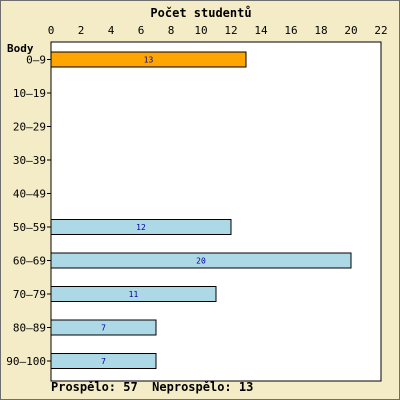 The image size is (400, 400). Describe the element at coordinates (246, 387) in the screenshot. I see `failed-value: 13` at that location.